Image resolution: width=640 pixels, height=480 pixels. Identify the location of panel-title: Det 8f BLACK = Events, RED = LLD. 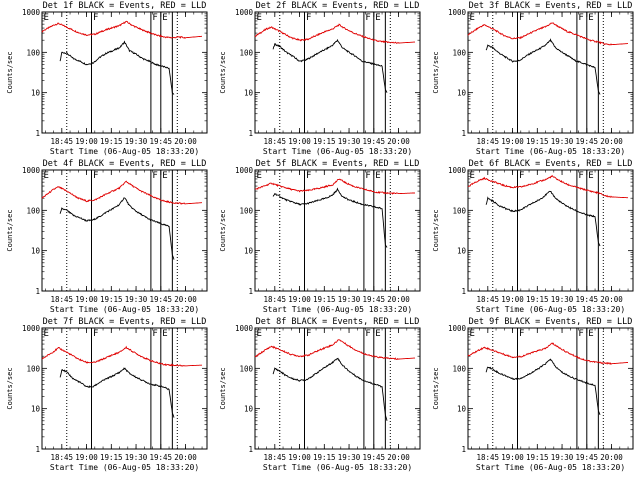
(338, 322).